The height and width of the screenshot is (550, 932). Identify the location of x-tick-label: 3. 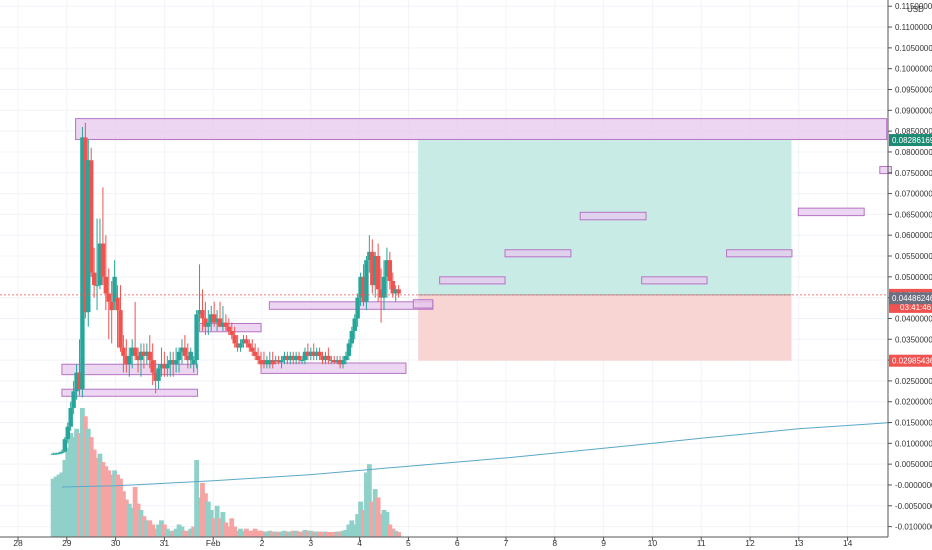
(310, 543).